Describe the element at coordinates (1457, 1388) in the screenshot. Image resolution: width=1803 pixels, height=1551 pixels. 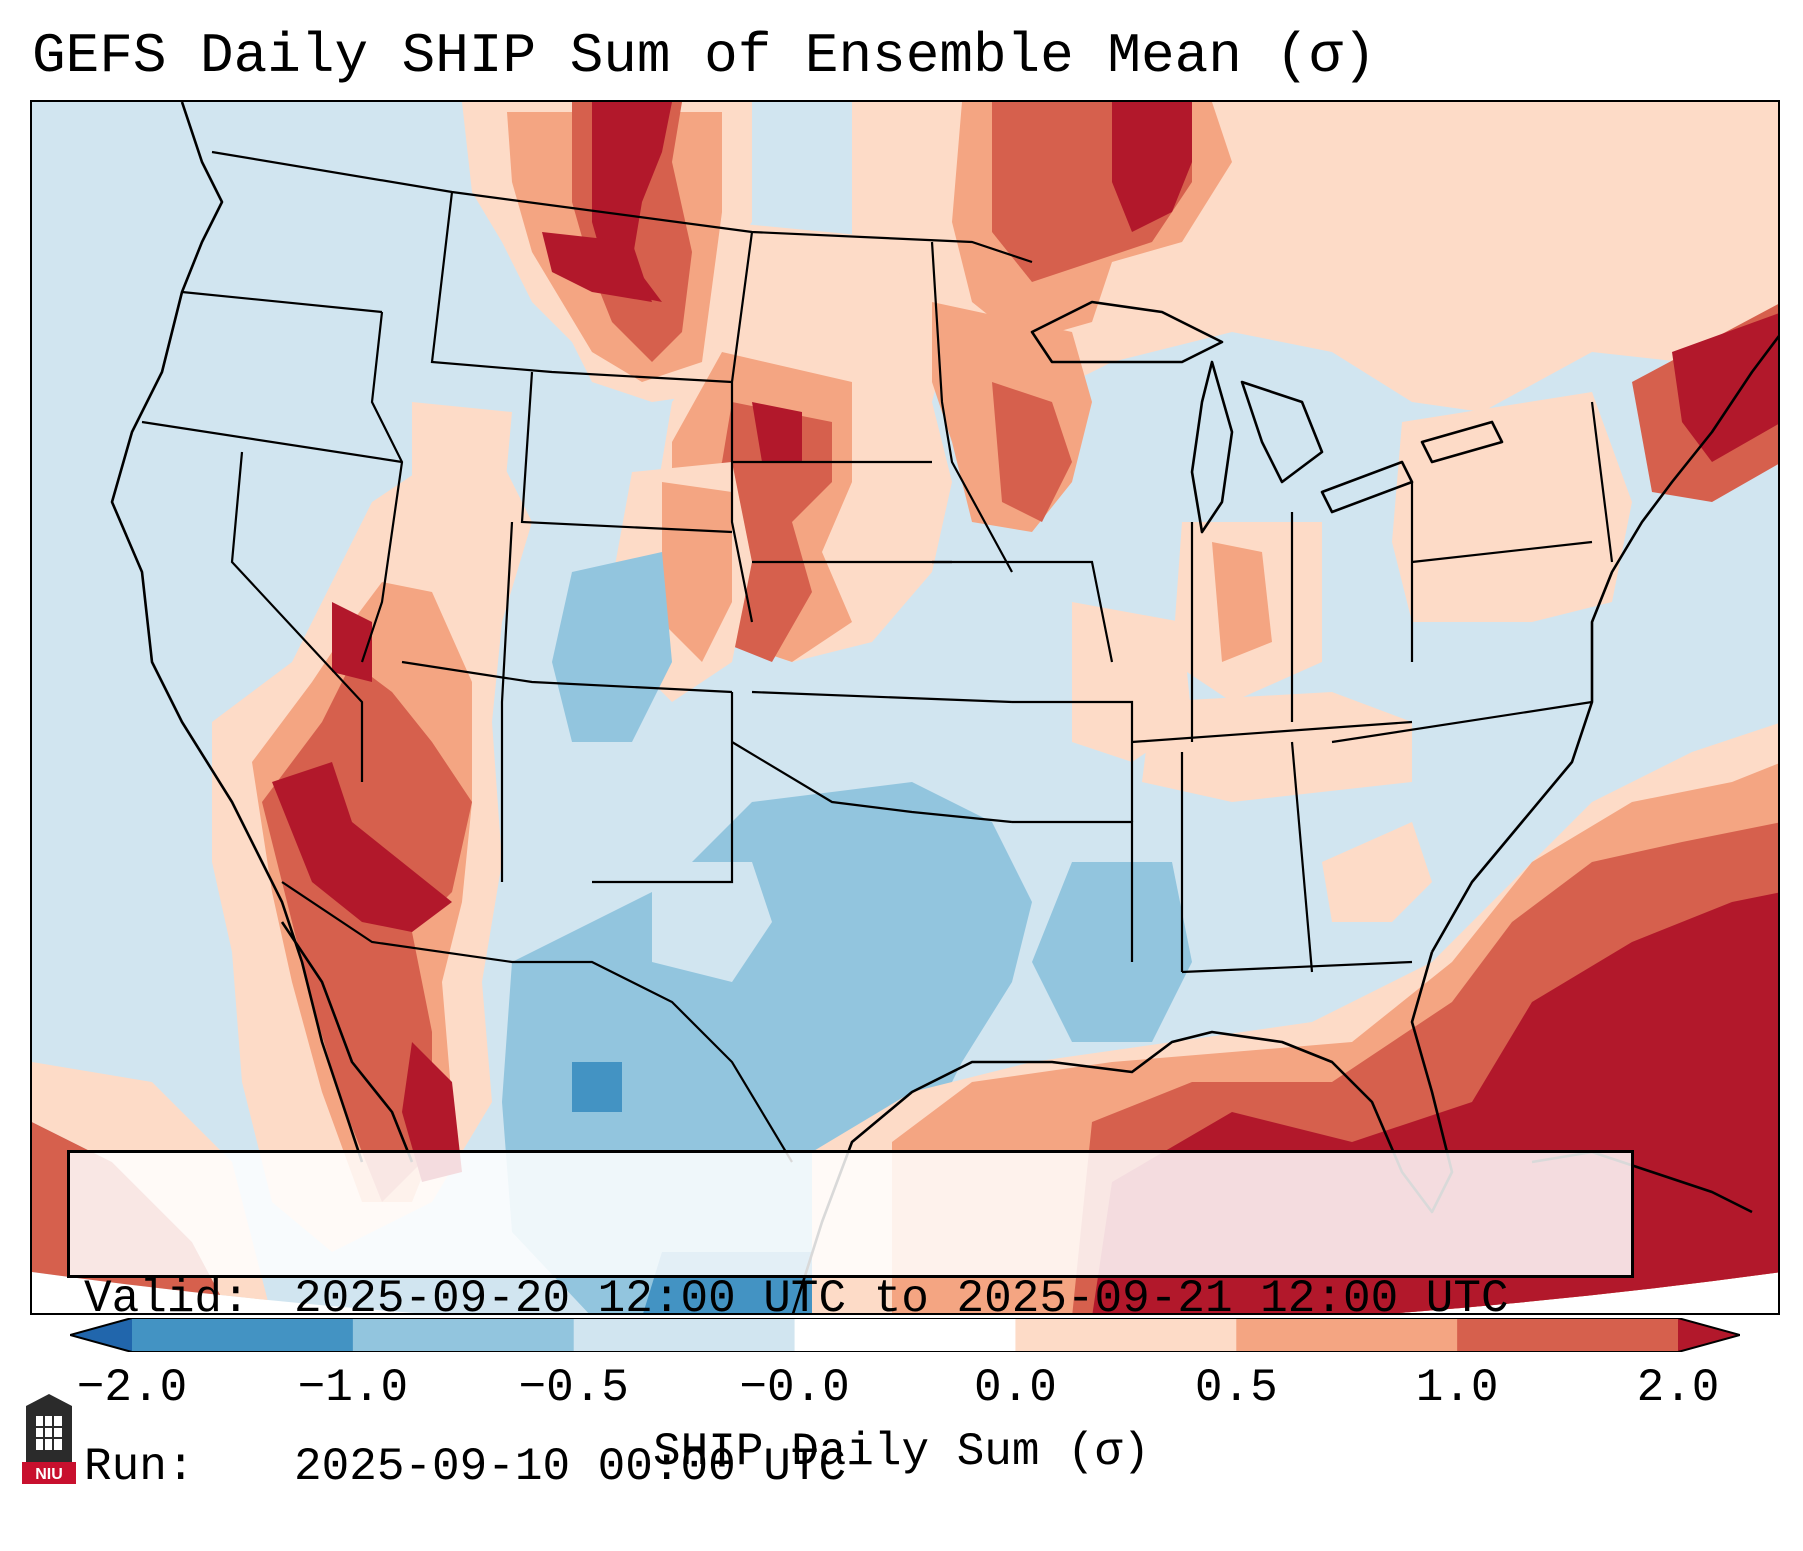
I see `colorbar-tick-label: 1.0` at that location.